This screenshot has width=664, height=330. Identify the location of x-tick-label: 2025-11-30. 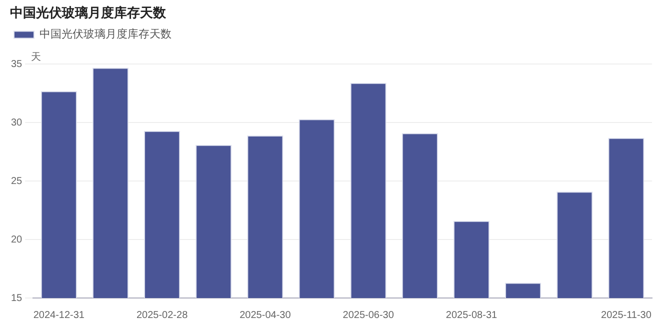
(626, 315).